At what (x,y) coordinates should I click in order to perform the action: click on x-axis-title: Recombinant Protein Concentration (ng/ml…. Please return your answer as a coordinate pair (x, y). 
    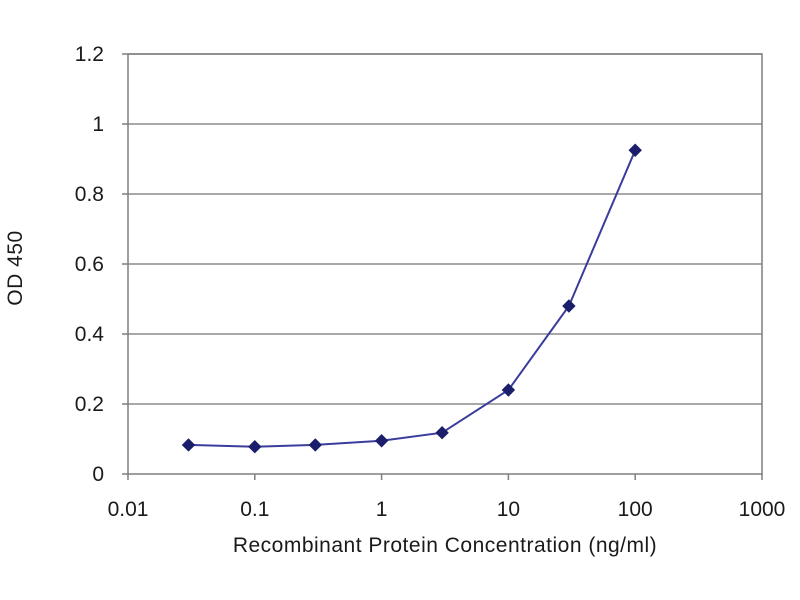
    Looking at the image, I should click on (445, 545).